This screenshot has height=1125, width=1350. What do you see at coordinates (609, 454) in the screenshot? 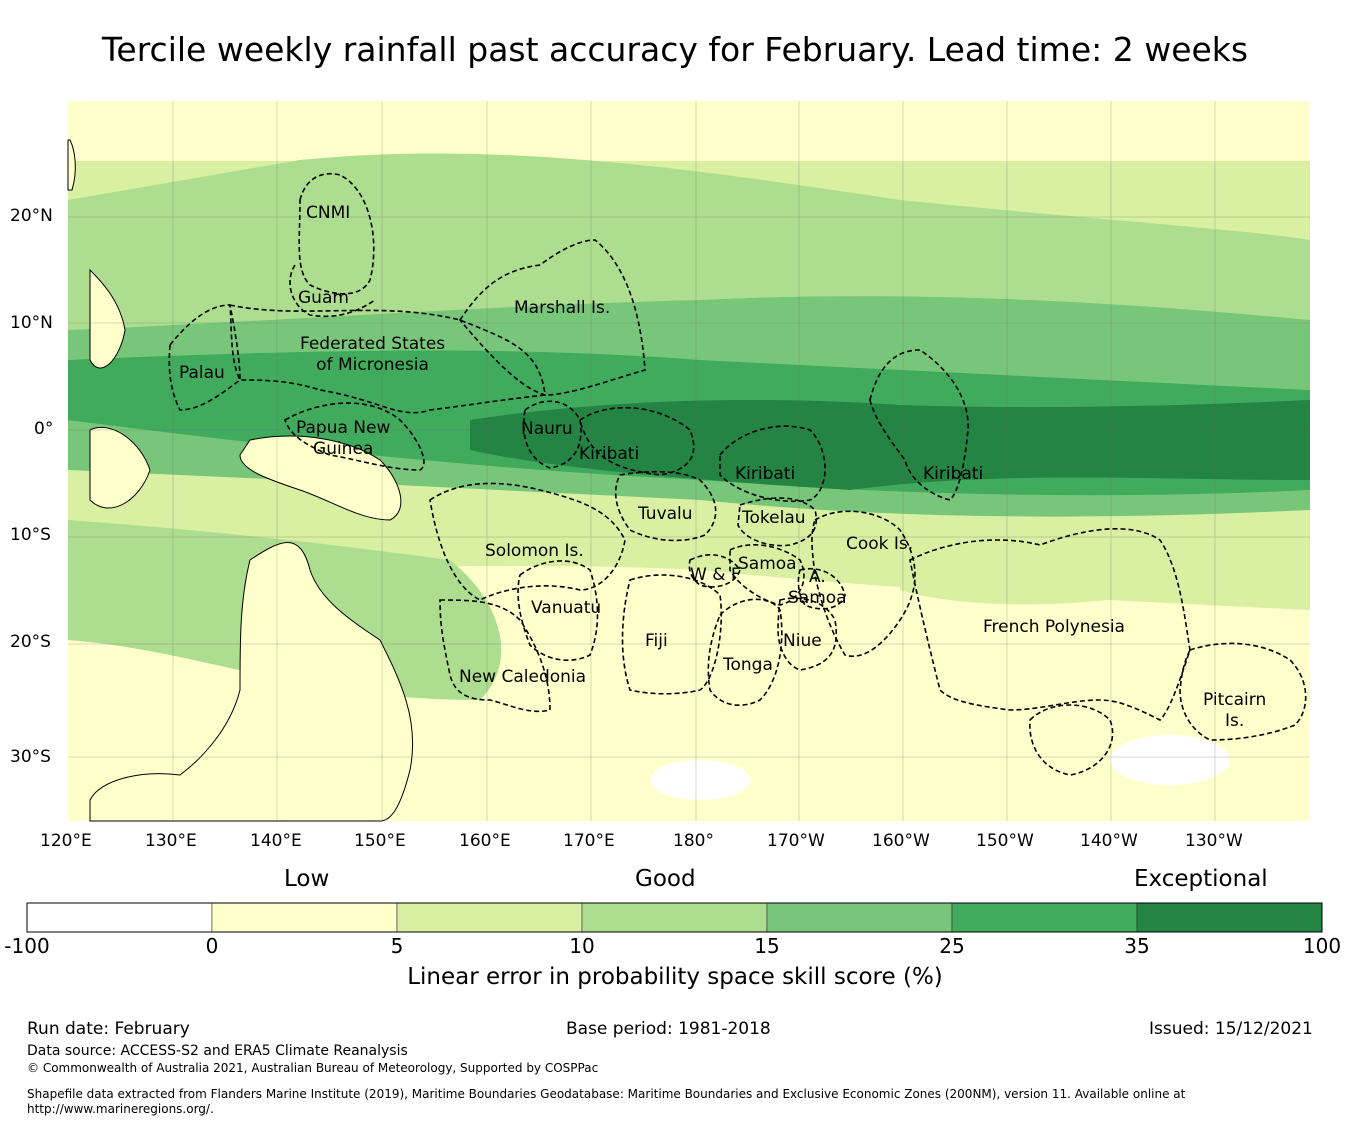
I see `region-label-kiribati-gilbert: Kiribati` at bounding box center [609, 454].